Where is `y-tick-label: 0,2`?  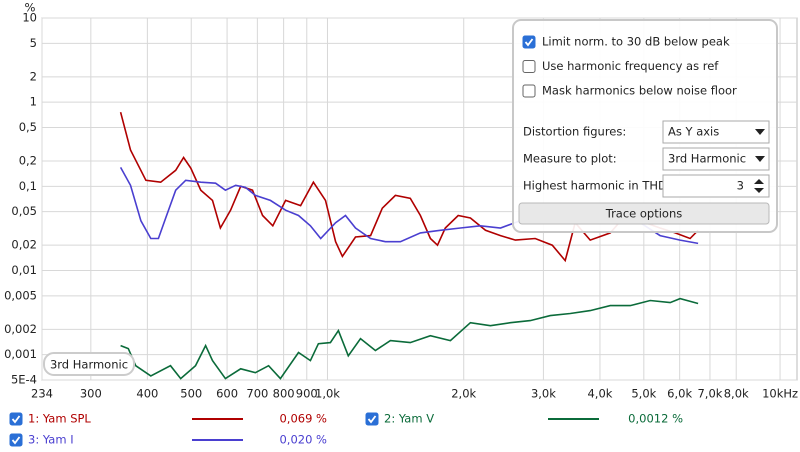 y-tick-label: 0,2 is located at coordinates (28, 160).